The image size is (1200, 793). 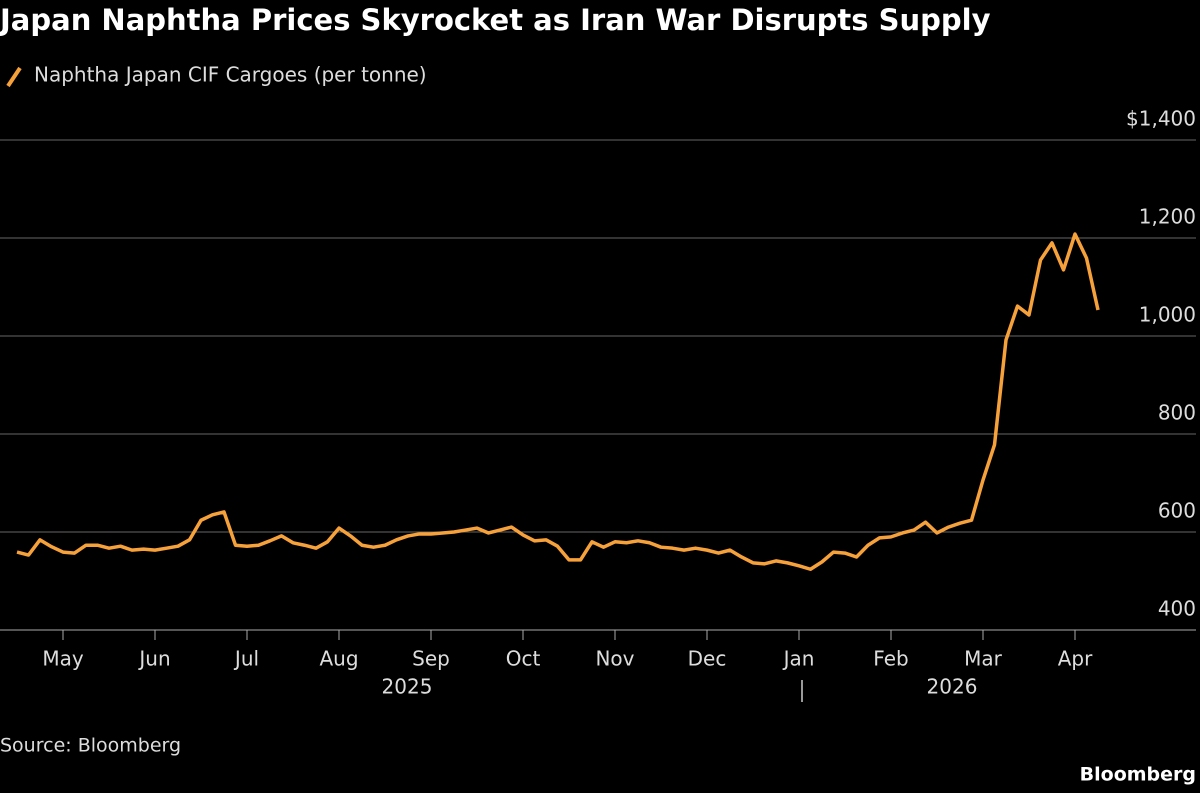 I want to click on x-tick-label: Oct, so click(x=523, y=659).